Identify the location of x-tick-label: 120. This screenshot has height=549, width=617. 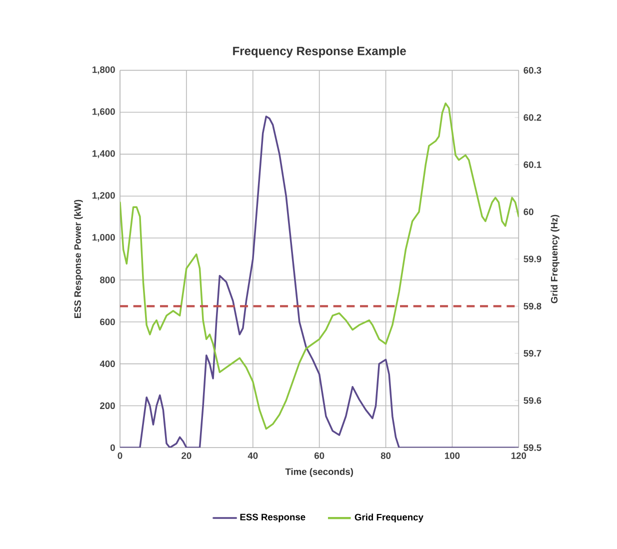
(518, 455).